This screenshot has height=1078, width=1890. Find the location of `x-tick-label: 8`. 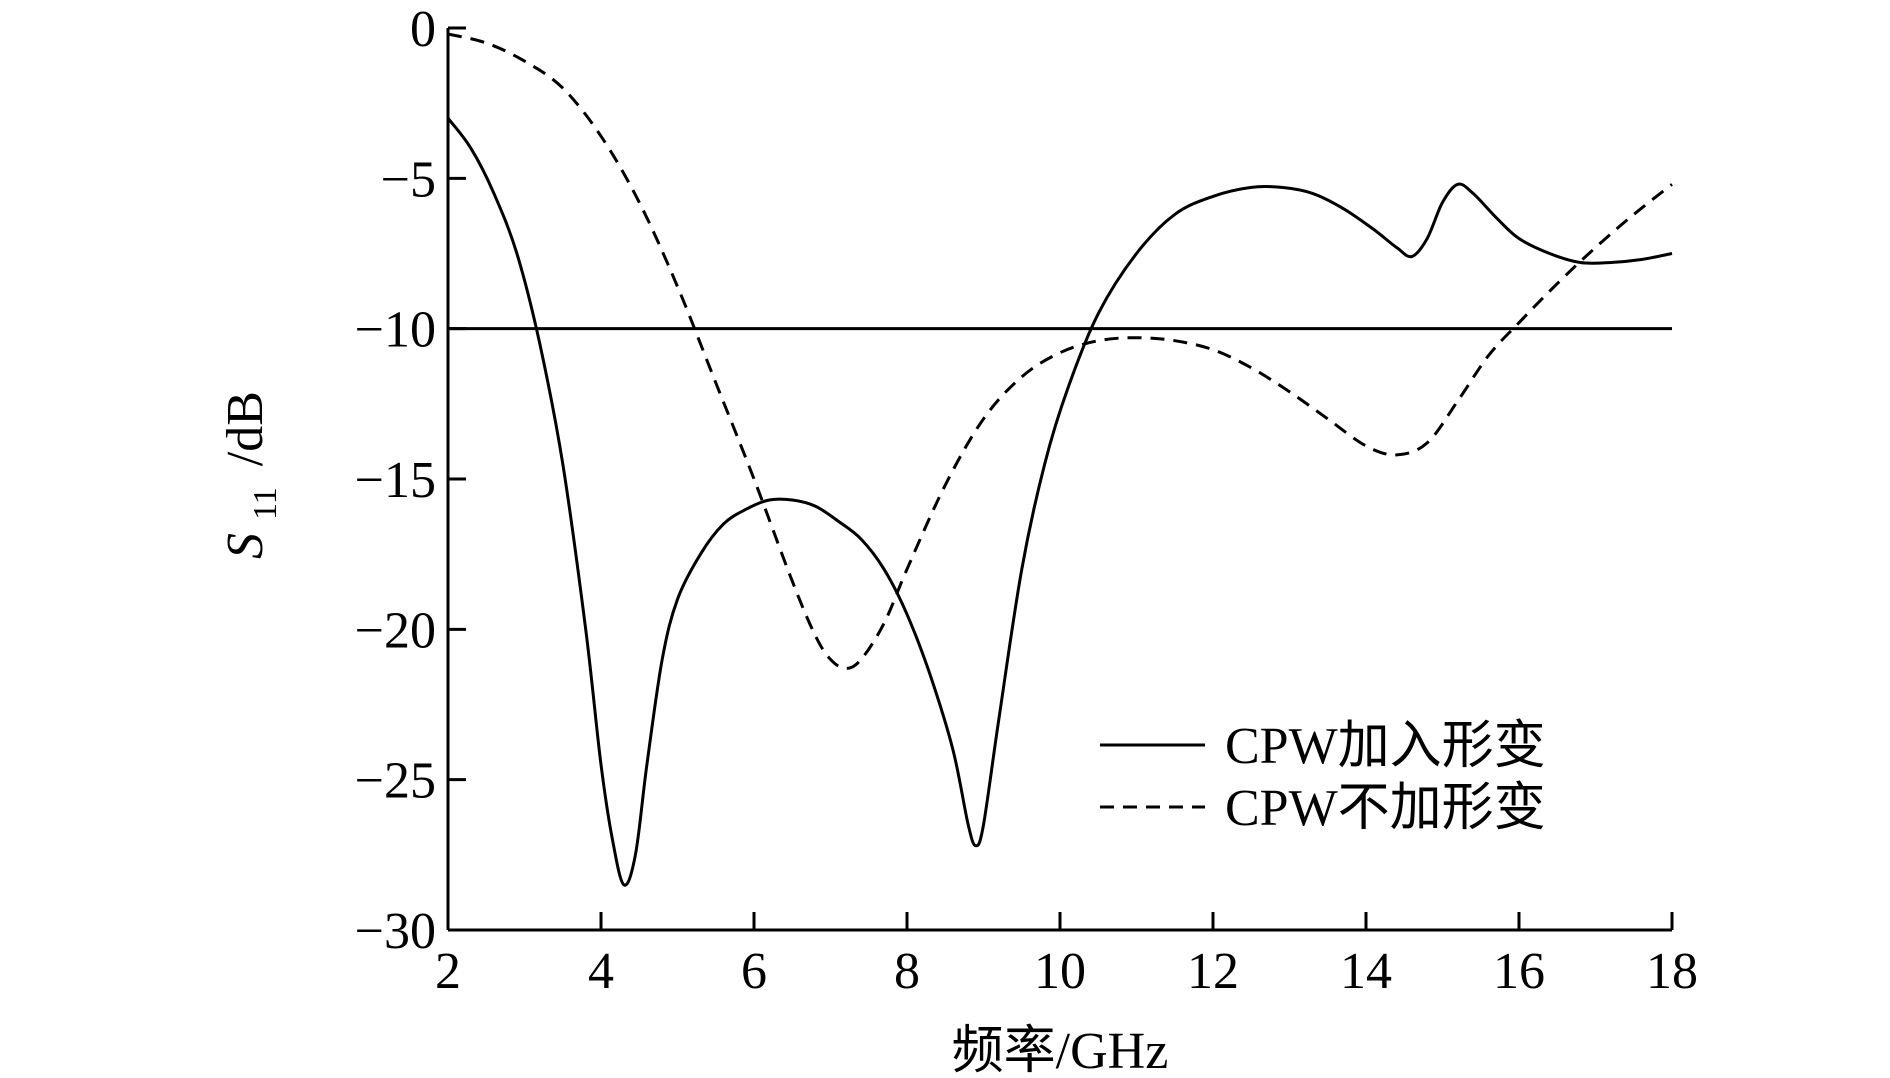

x-tick-label: 8 is located at coordinates (907, 971).